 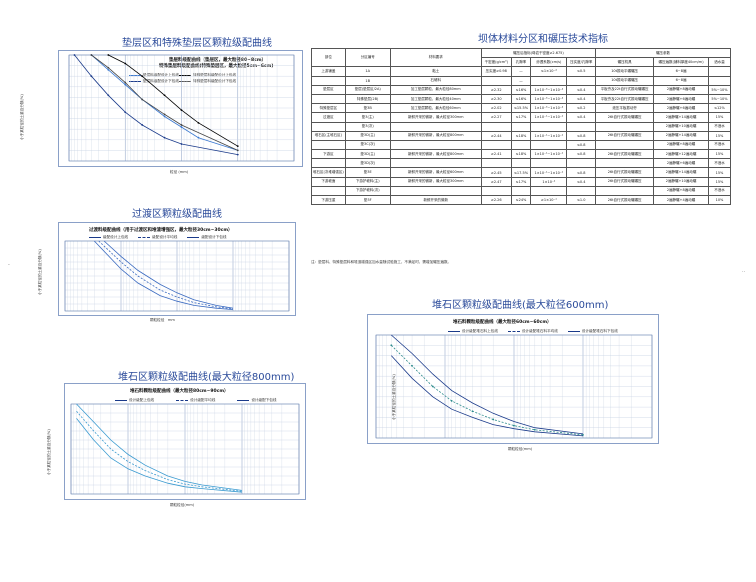 I want to click on table-row: 下游护坡料(次) 2遍静碾+8遍动碾 不洒水, so click(x=521, y=191).